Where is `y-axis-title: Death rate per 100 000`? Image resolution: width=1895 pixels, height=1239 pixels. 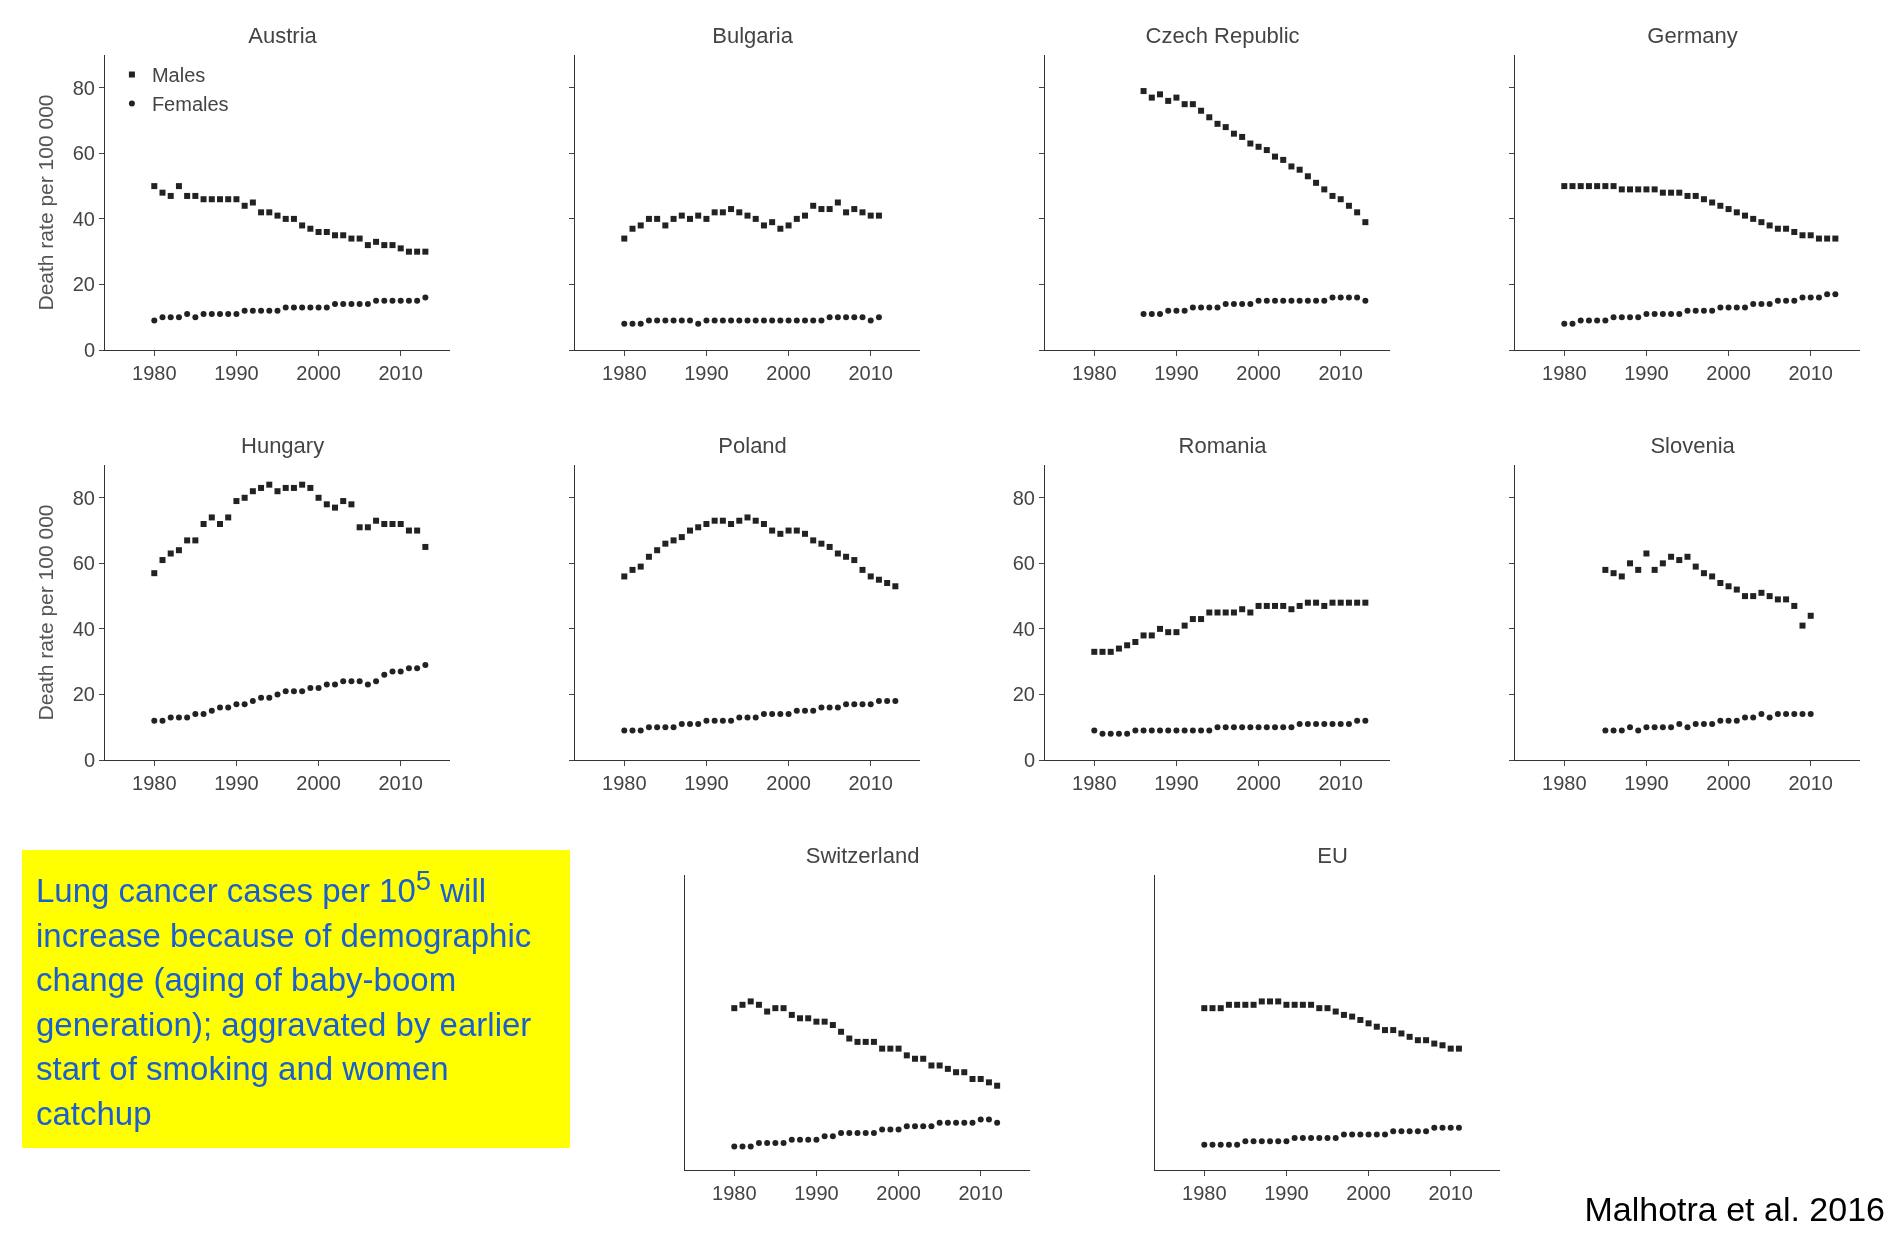 y-axis-title: Death rate per 100 000 is located at coordinates (45, 612).